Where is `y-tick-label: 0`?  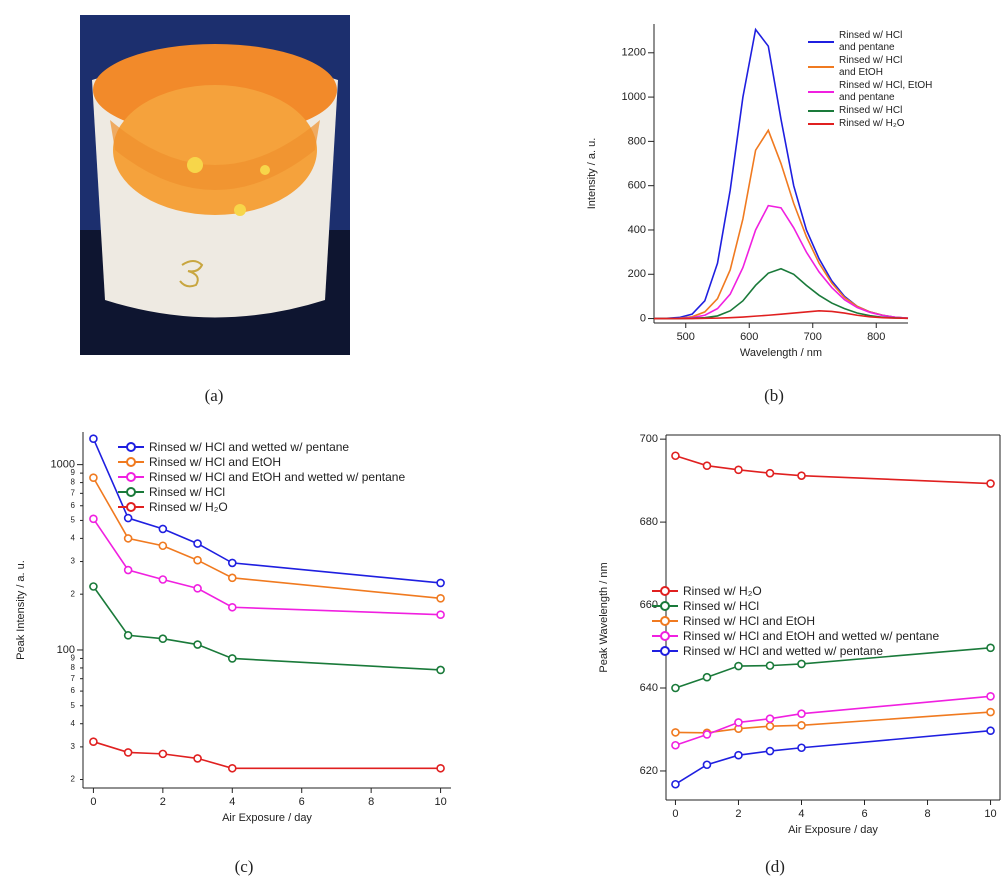
y-tick-label: 0 is located at coordinates (643, 318).